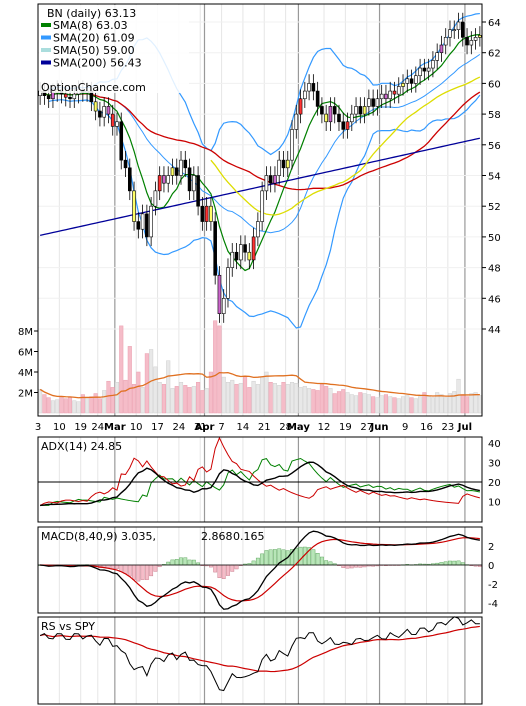  Describe the element at coordinates (260, 479) in the screenshot. I see `panel-frame` at that location.